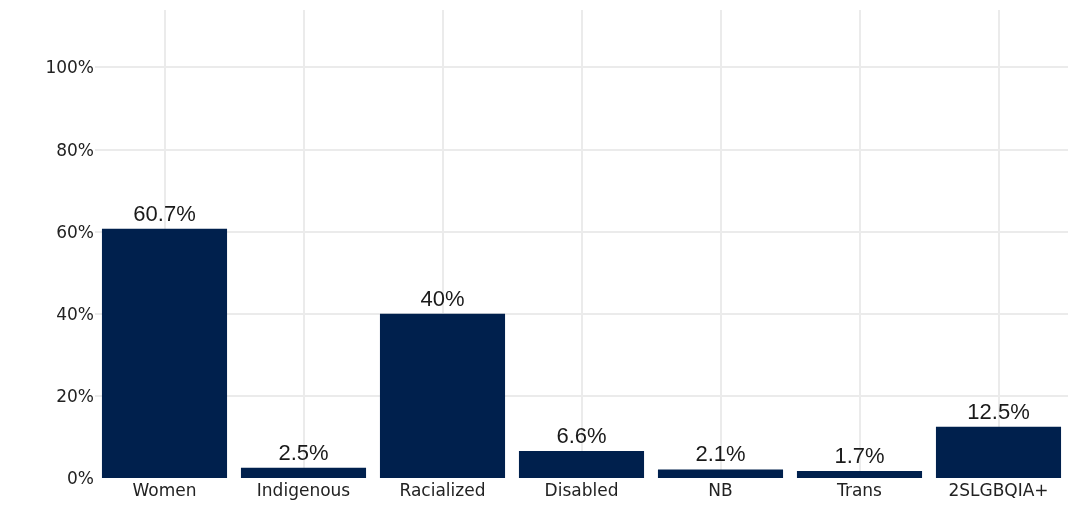 This screenshot has width=1078, height=523. I want to click on data-label: 60.7%, so click(164, 213).